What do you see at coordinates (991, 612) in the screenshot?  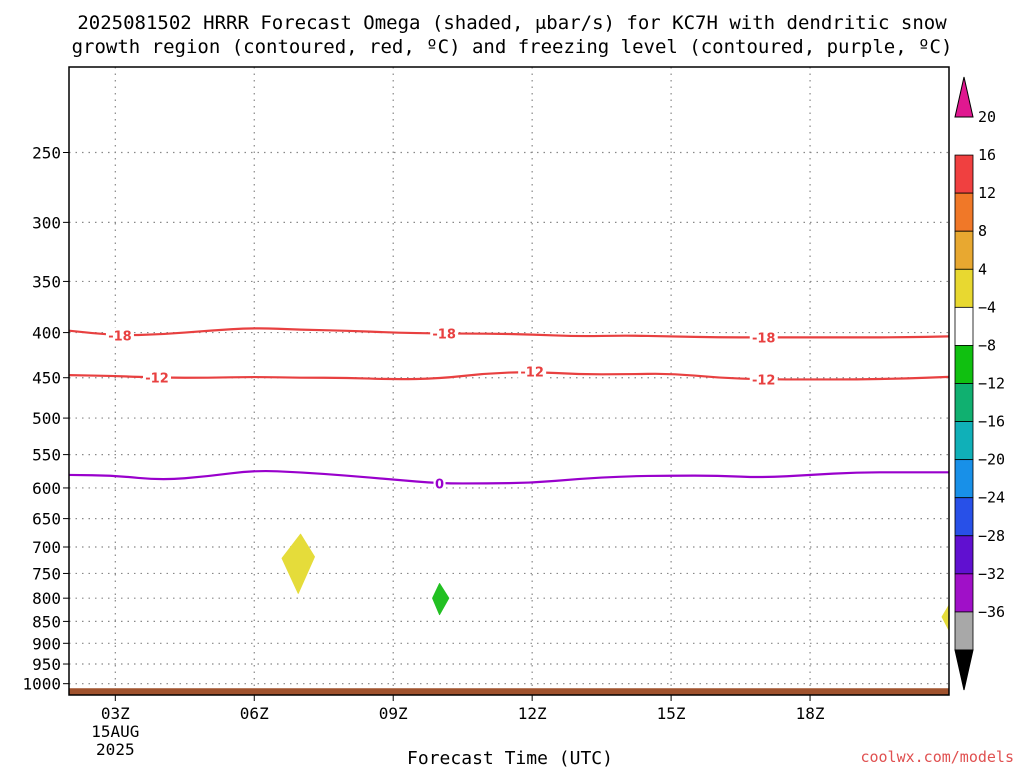 I see `colorbar-label: −36` at bounding box center [991, 612].